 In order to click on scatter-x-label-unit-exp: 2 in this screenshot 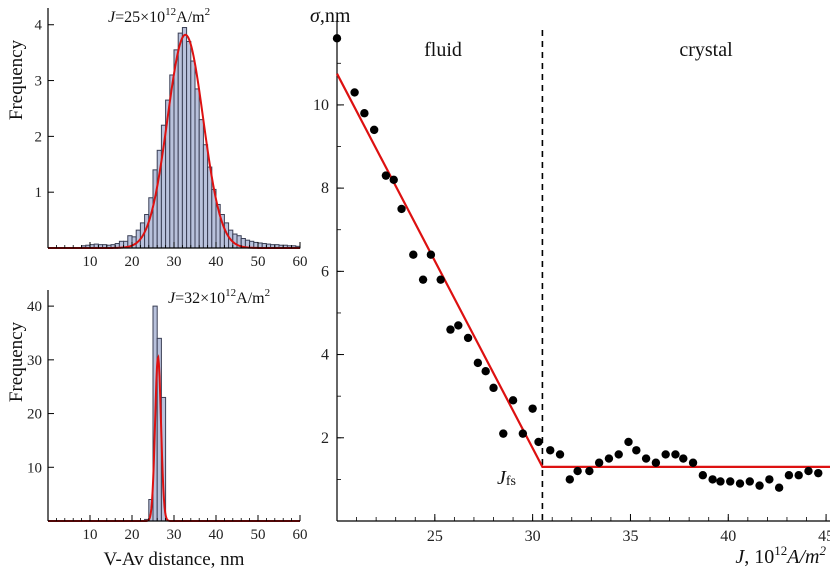, I will do `click(823, 550)`.